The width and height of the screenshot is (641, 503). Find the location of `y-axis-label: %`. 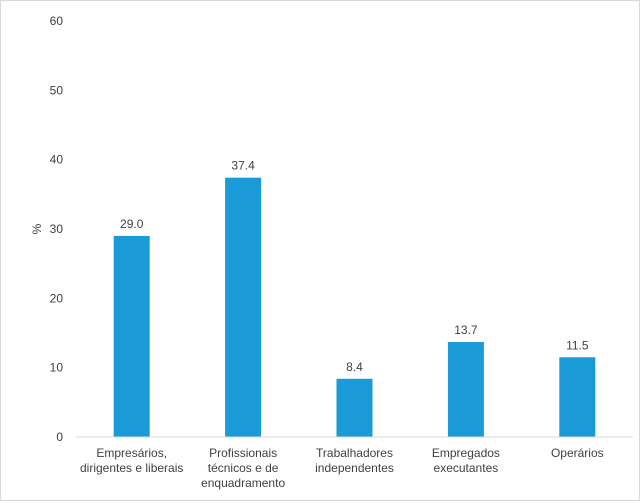

y-axis-label: % is located at coordinates (37, 228).